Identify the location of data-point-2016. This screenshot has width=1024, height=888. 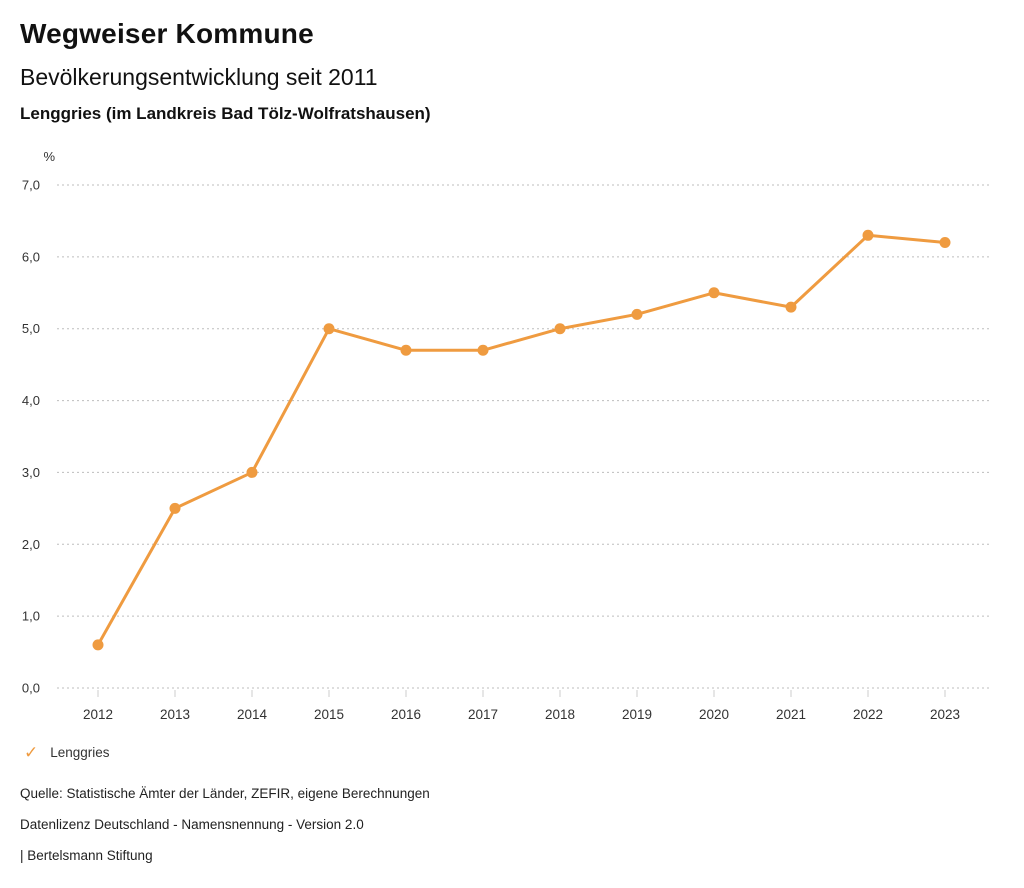
(406, 350).